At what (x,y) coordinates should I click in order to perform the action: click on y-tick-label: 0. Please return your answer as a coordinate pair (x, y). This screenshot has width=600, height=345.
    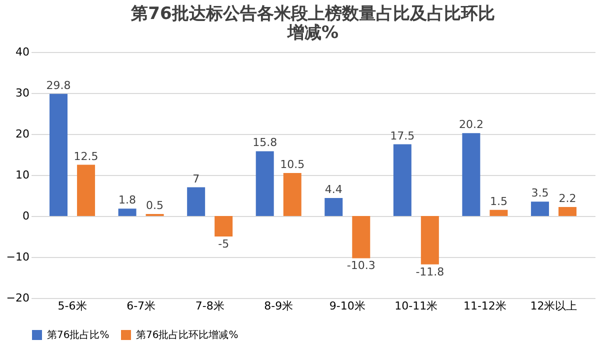
    Looking at the image, I should click on (26, 216).